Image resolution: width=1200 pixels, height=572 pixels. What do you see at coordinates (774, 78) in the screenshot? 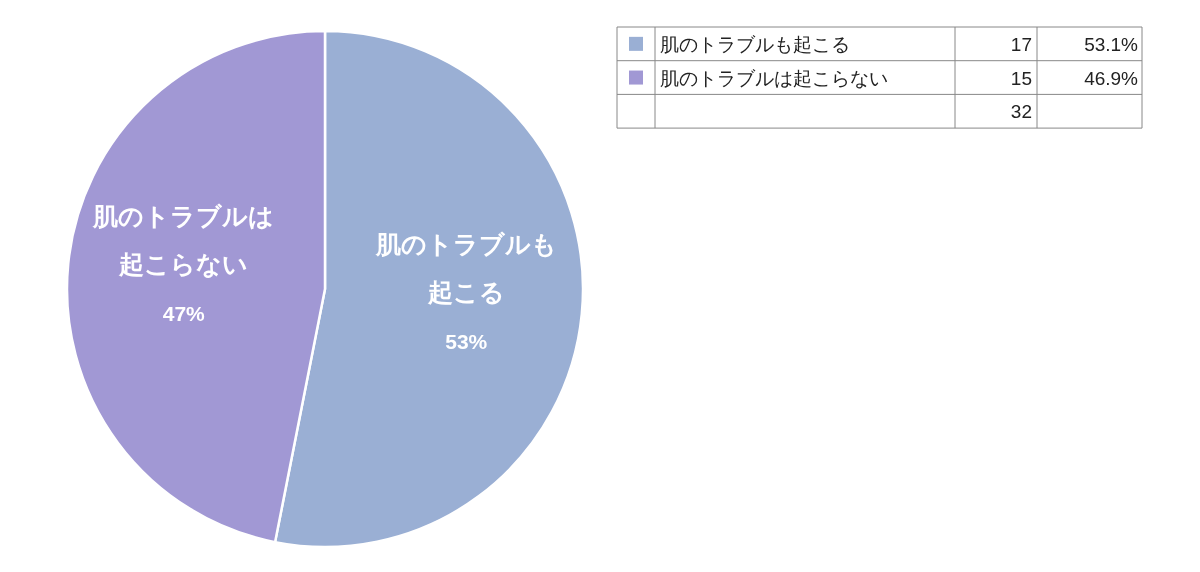
I see `legend-label: 肌のトラブルは起こらない` at bounding box center [774, 78].